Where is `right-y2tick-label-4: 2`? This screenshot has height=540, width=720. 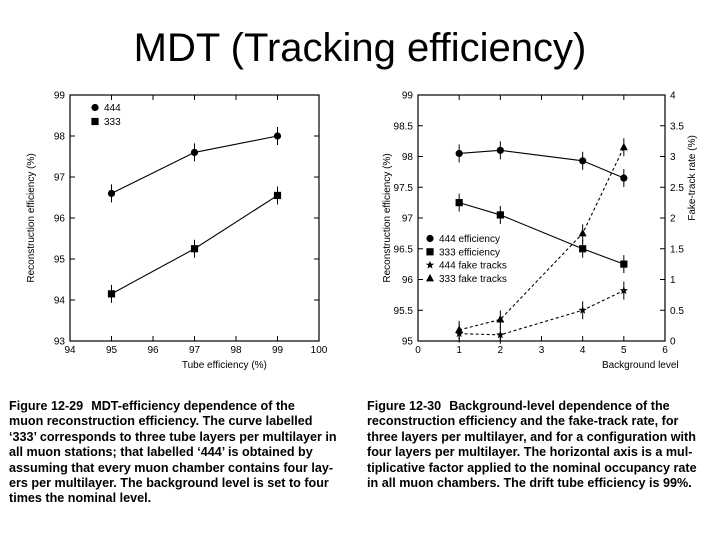
right-y2tick-label-4: 2 is located at coordinates (673, 219).